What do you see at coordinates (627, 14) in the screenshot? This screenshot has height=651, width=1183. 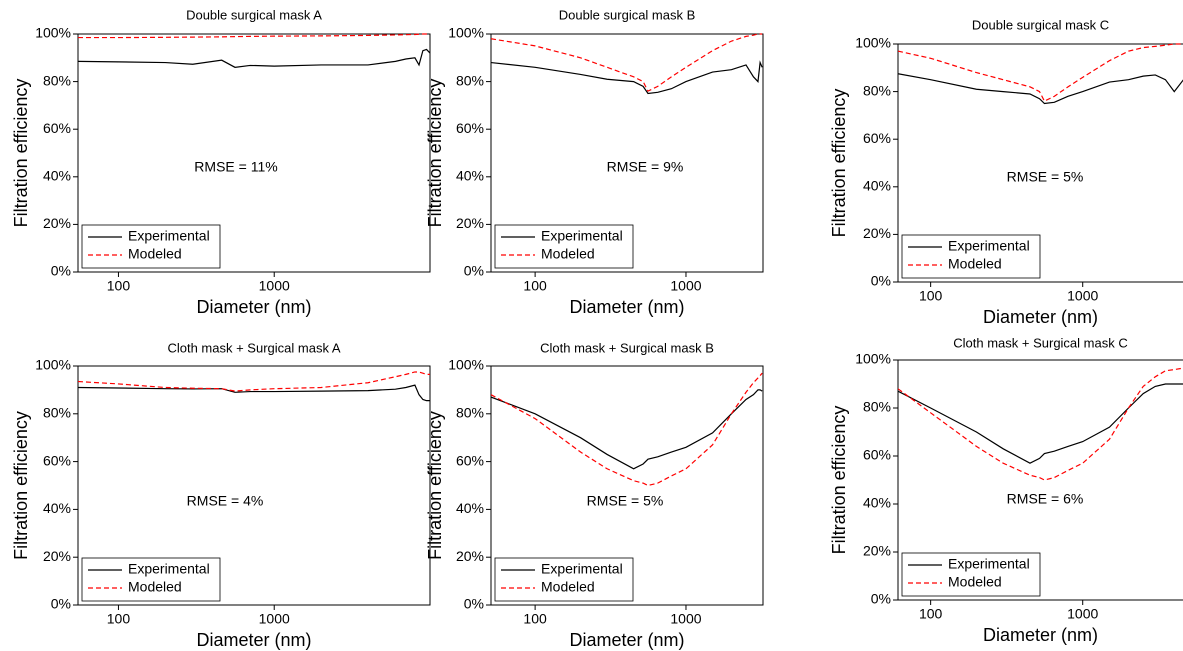 I see `chart-title: Double surgical mask B` at bounding box center [627, 14].